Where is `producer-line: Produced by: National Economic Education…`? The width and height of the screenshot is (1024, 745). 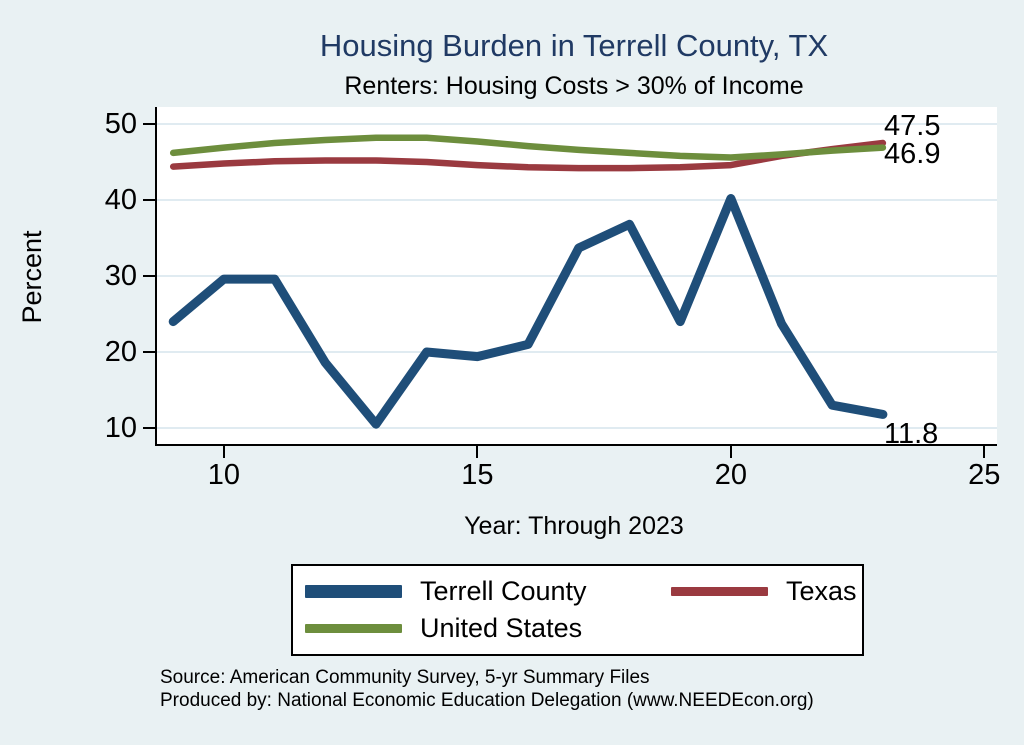 producer-line: Produced by: National Economic Education… is located at coordinates (487, 700).